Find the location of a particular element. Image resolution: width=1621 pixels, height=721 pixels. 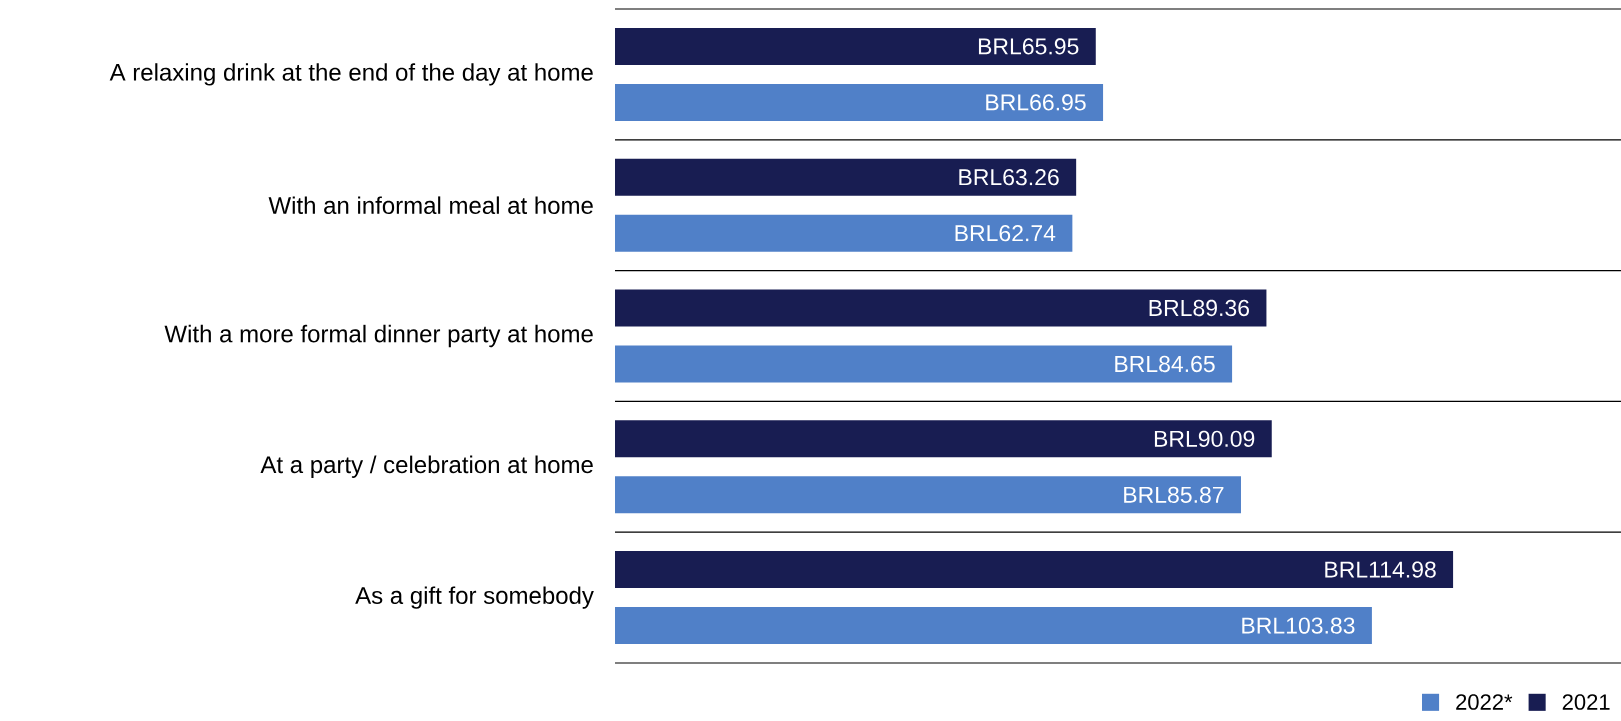

y-tick-label: With an informal meal at home is located at coordinates (430, 205).